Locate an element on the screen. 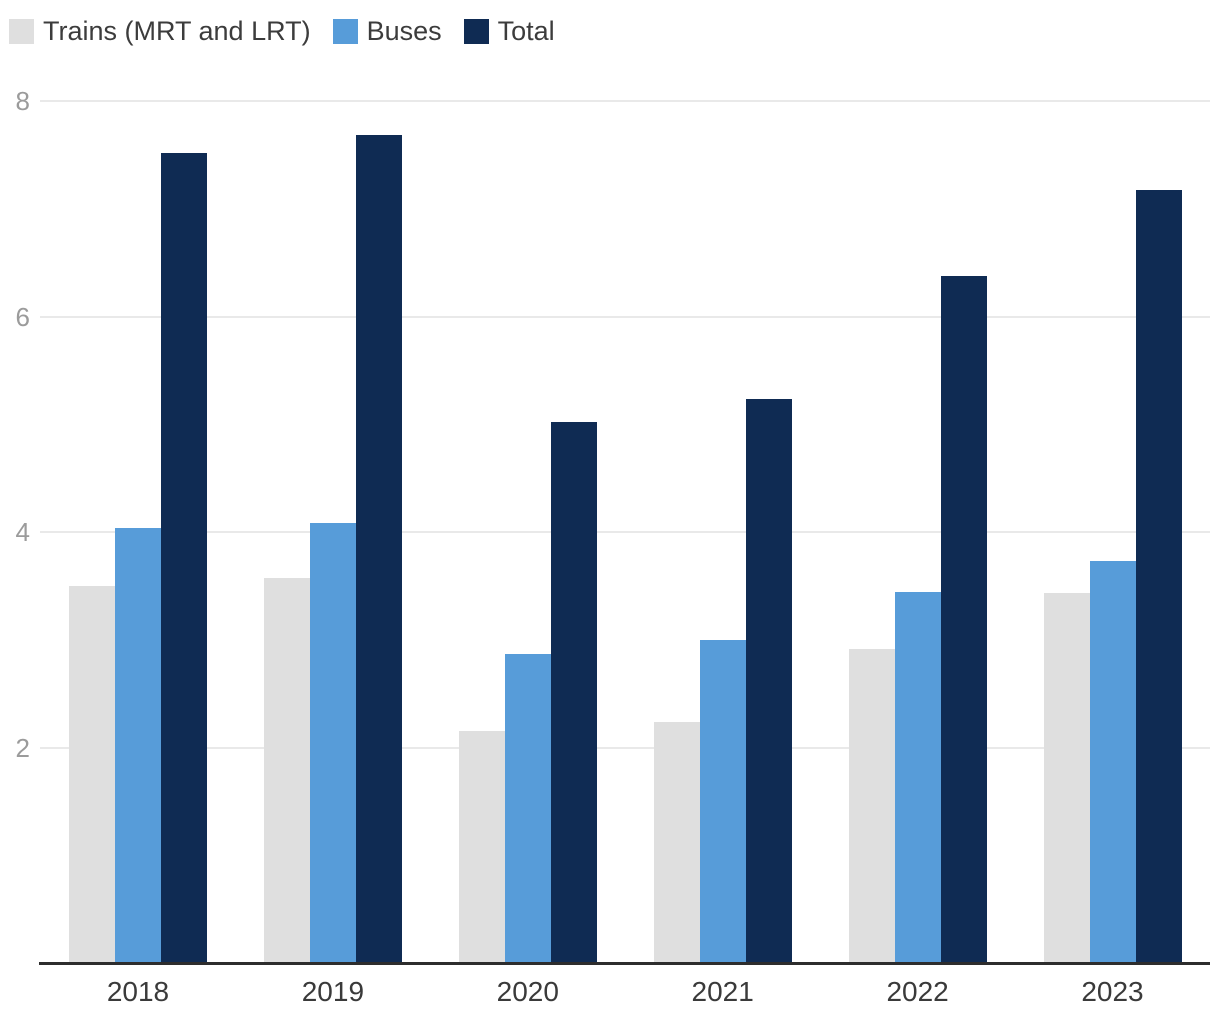  x-tick-label-2021: 2021 is located at coordinates (722, 991).